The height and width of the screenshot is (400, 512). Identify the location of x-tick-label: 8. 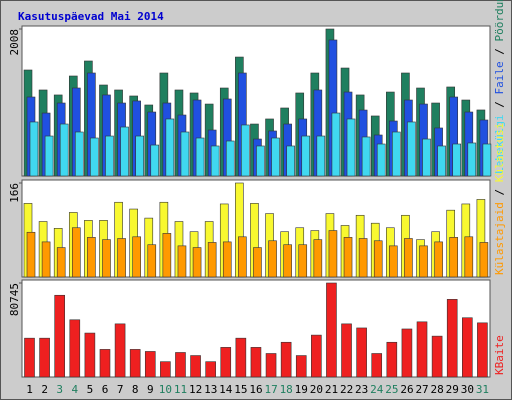
(135, 389).